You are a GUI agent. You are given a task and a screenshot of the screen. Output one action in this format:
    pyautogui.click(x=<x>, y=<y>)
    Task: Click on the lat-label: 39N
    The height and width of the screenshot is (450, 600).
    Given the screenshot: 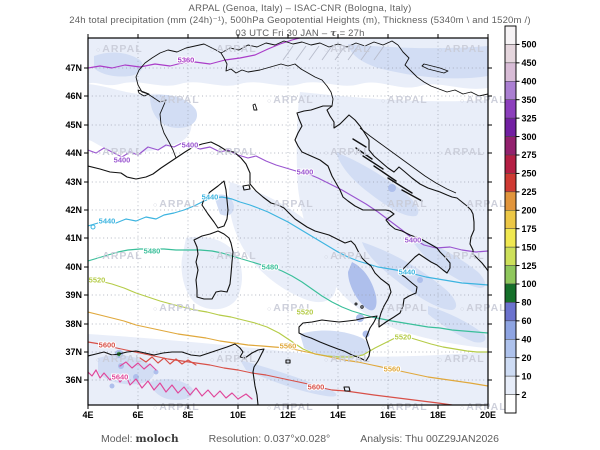 What is the action you would take?
    pyautogui.click(x=73, y=295)
    